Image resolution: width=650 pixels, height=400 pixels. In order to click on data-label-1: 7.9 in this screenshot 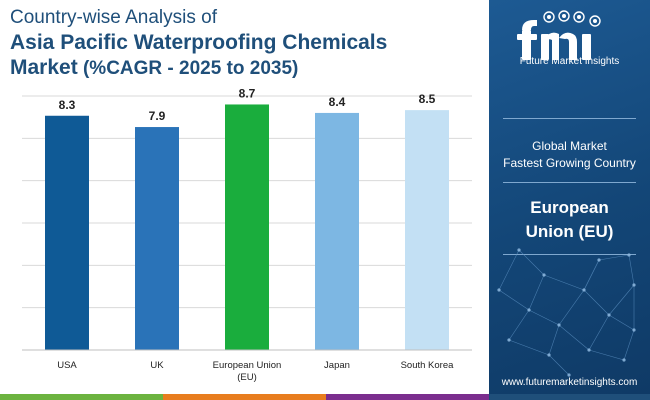, I will do `click(157, 116)`.